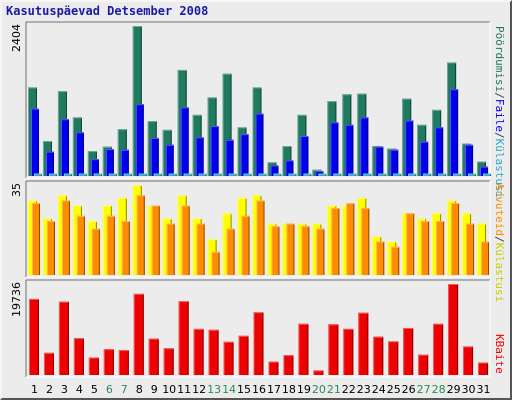 The height and width of the screenshot is (400, 512). What do you see at coordinates (319, 389) in the screenshot?
I see `day-label-weekend: 20` at bounding box center [319, 389].